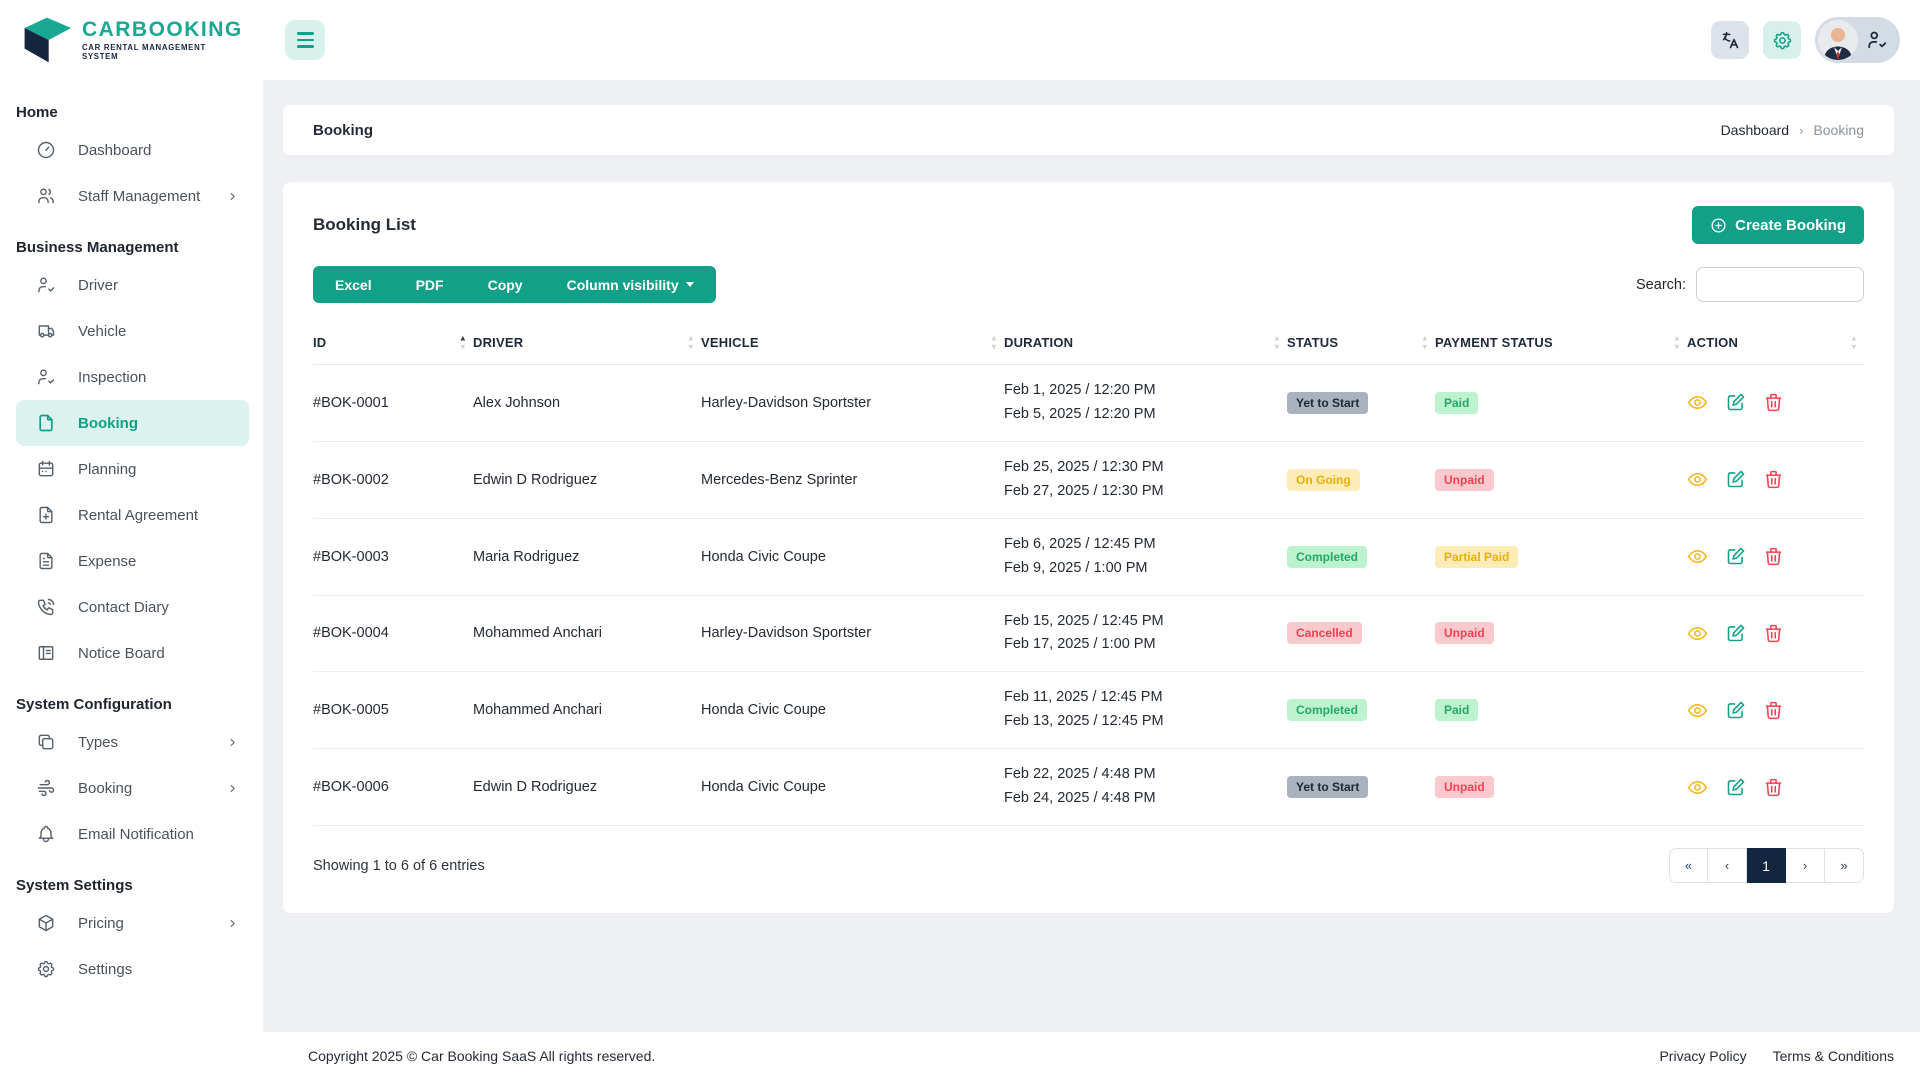 The width and height of the screenshot is (1920, 1080). What do you see at coordinates (232, 742) in the screenshot?
I see `chevron-right-icon` at bounding box center [232, 742].